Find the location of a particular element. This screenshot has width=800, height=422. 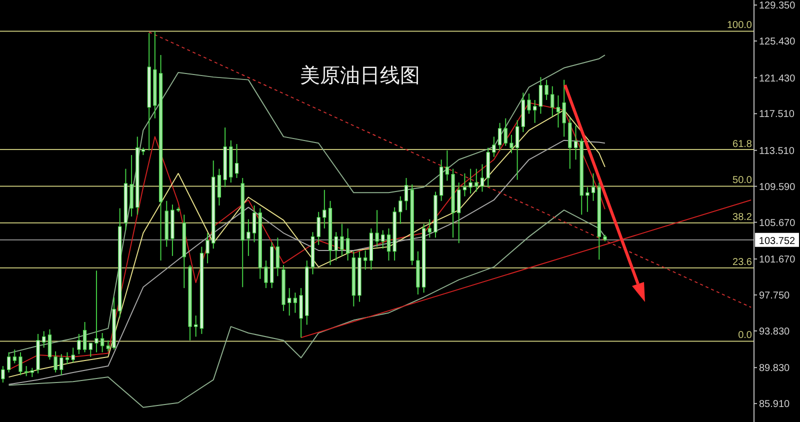

y-tick-label: 117.510 is located at coordinates (777, 114).